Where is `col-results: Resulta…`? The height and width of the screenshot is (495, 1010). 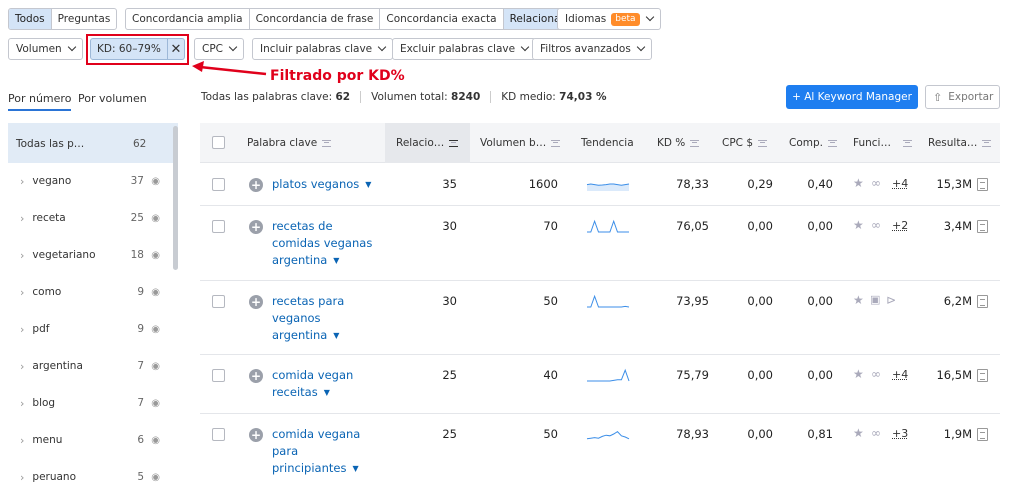
col-results: Resulta… is located at coordinates (960, 143).